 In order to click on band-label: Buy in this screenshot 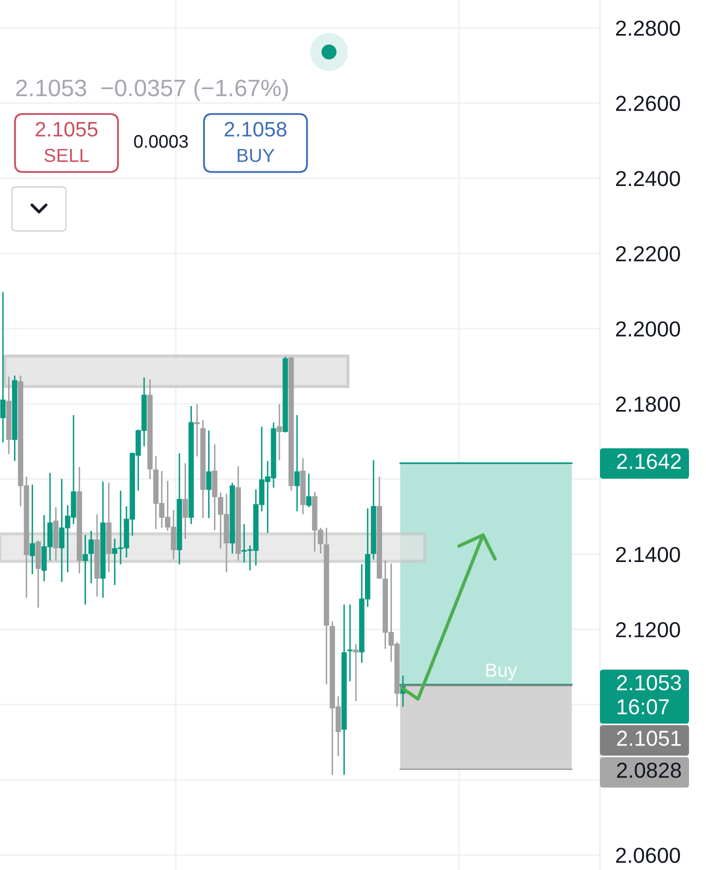, I will do `click(502, 672)`.